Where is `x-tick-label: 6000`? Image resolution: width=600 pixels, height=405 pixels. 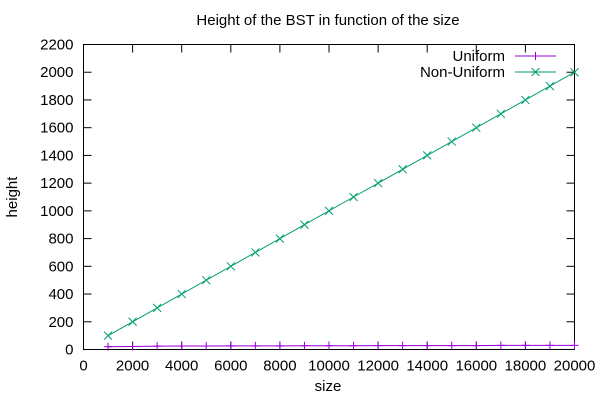 x-tick-label: 6000 is located at coordinates (230, 366).